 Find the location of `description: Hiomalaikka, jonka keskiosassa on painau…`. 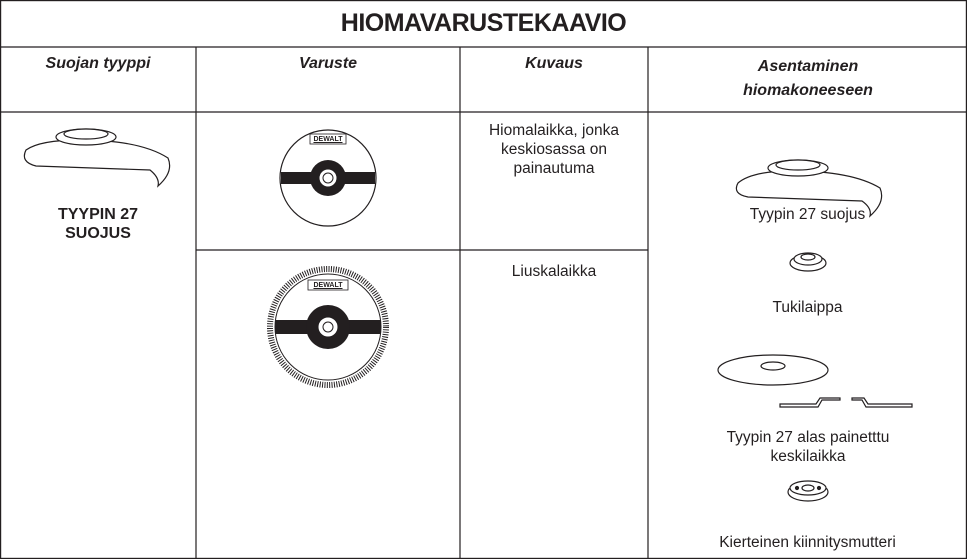

description: Hiomalaikka, jonka keskiosassa on painau… is located at coordinates (554, 149).